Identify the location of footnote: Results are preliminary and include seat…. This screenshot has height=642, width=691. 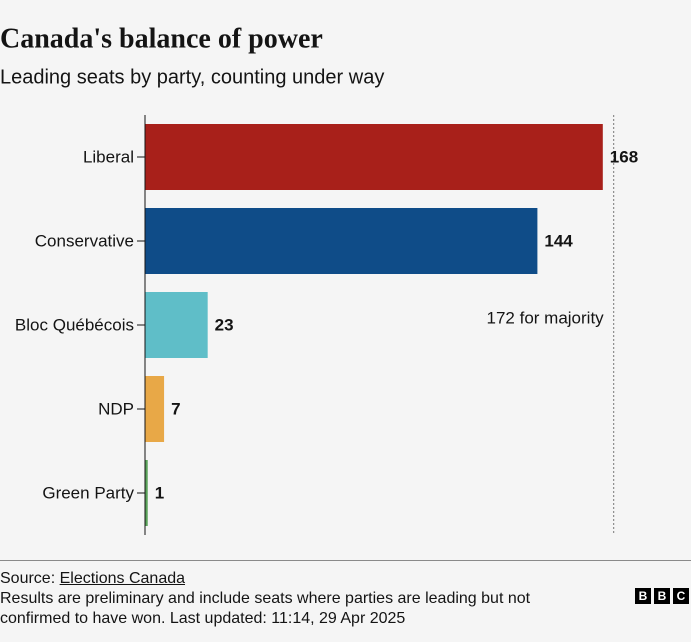
(265, 608).